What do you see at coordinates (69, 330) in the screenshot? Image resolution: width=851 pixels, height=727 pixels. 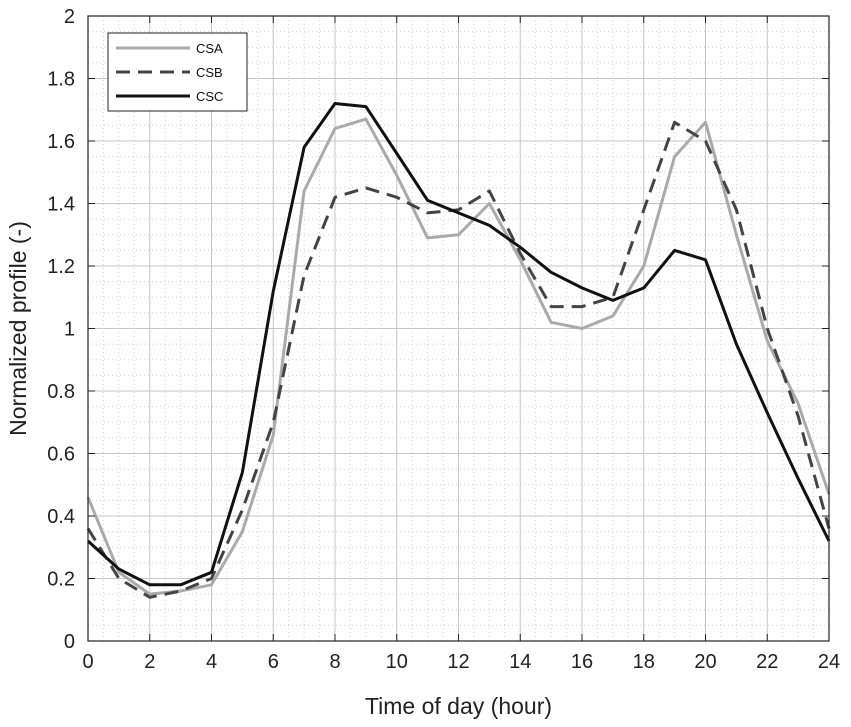 I see `y-tick-label: 1` at bounding box center [69, 330].